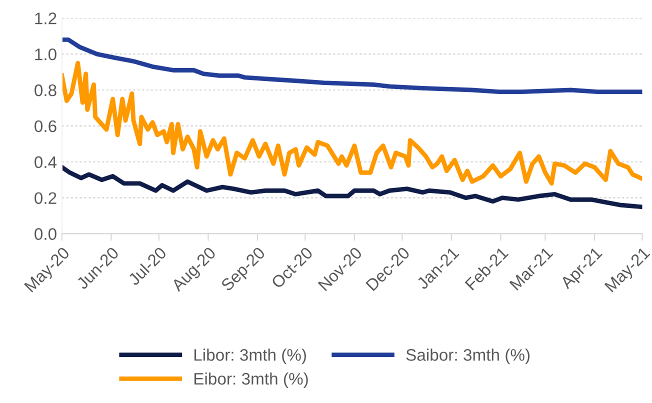 The image size is (652, 403). Describe the element at coordinates (45, 162) in the screenshot. I see `y-tick-label: 0.4` at that location.